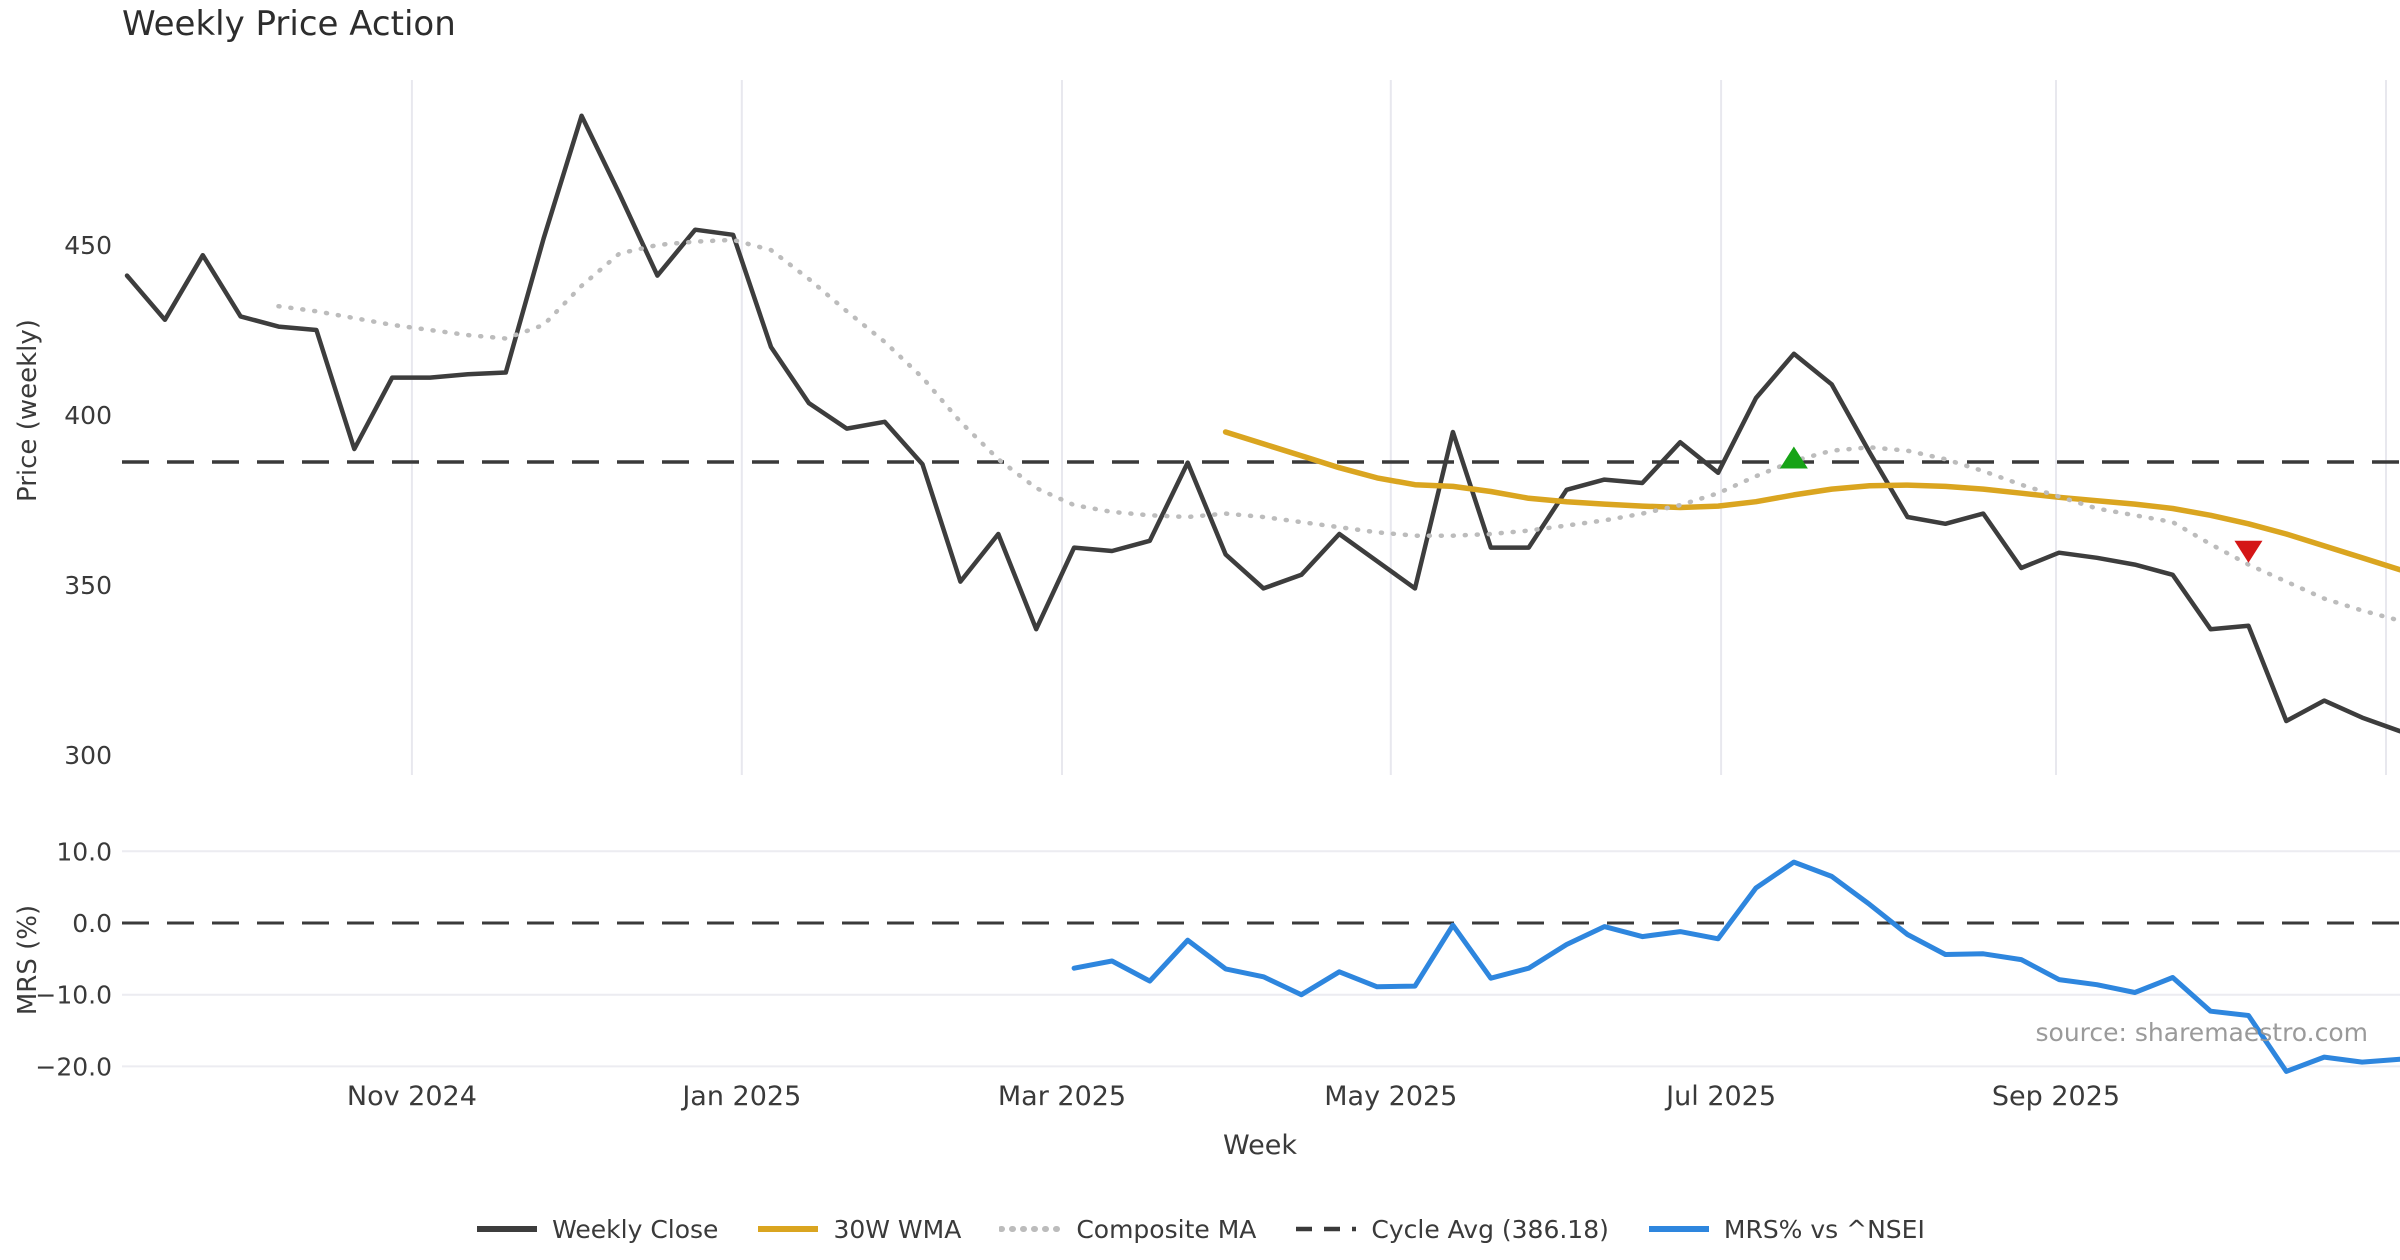 The image size is (2400, 1260). I want to click on mrs-tick-label: 0.0, so click(92, 923).